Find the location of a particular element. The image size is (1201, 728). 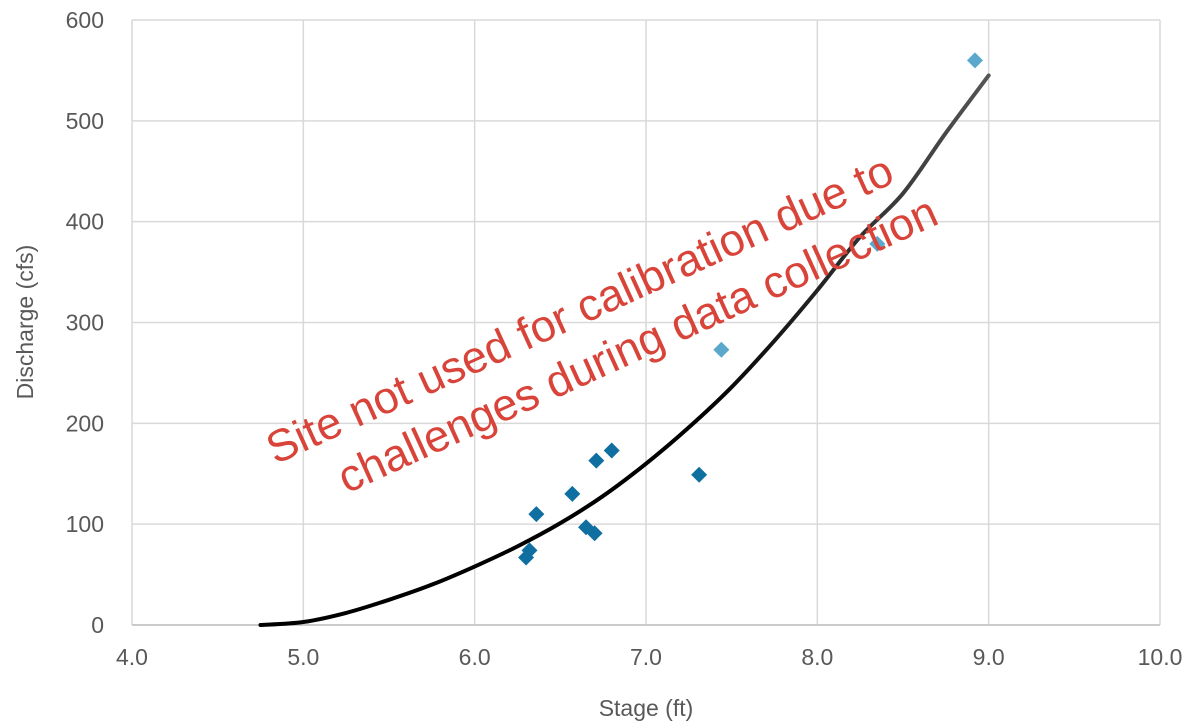

x-tick-label: 6.0 is located at coordinates (475, 657).